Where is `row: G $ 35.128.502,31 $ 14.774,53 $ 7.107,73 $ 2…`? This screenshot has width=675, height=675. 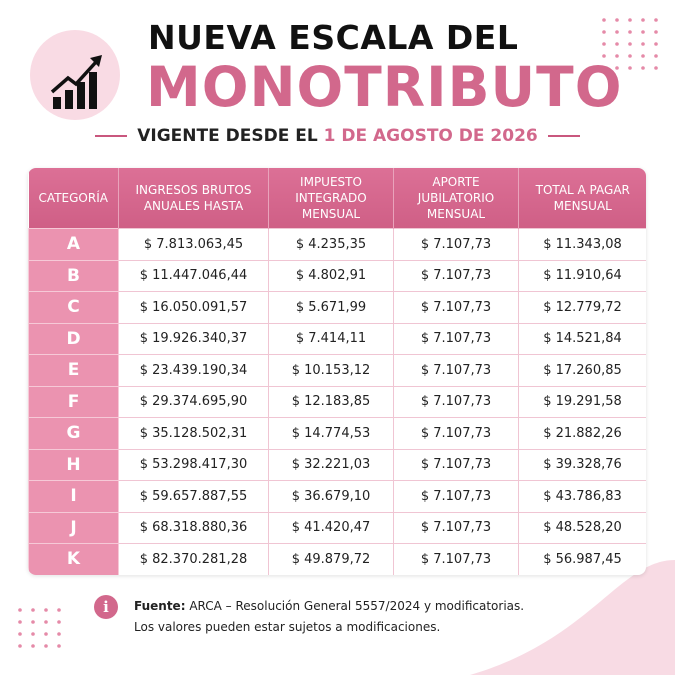
row: G $ 35.128.502,31 $ 14.774,53 $ 7.107,73 $ 2… is located at coordinates (337, 433).